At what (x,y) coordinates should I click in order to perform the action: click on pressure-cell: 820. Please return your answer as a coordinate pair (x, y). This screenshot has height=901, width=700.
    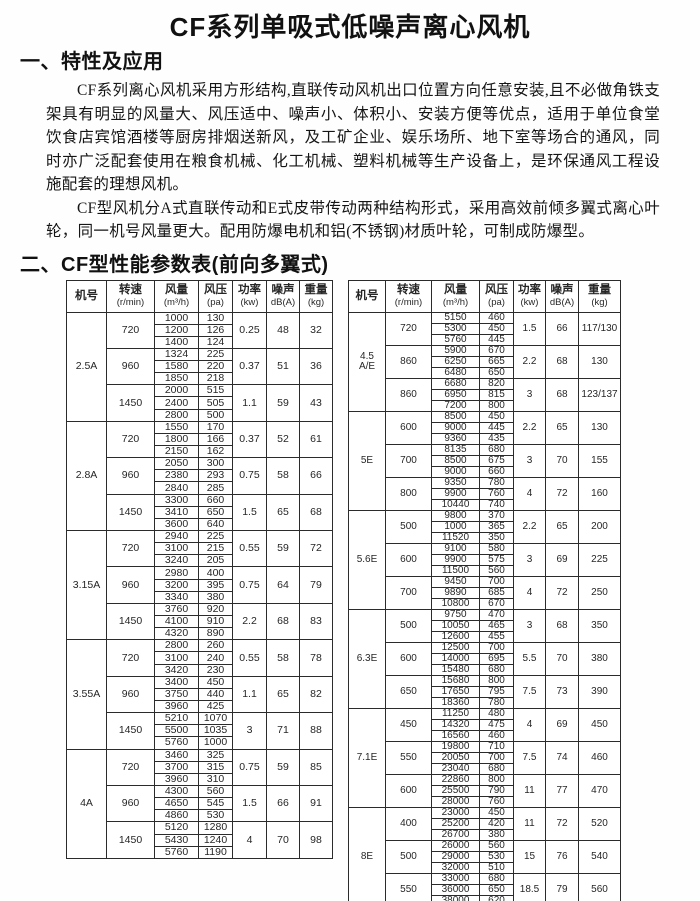
    Looking at the image, I should click on (496, 383).